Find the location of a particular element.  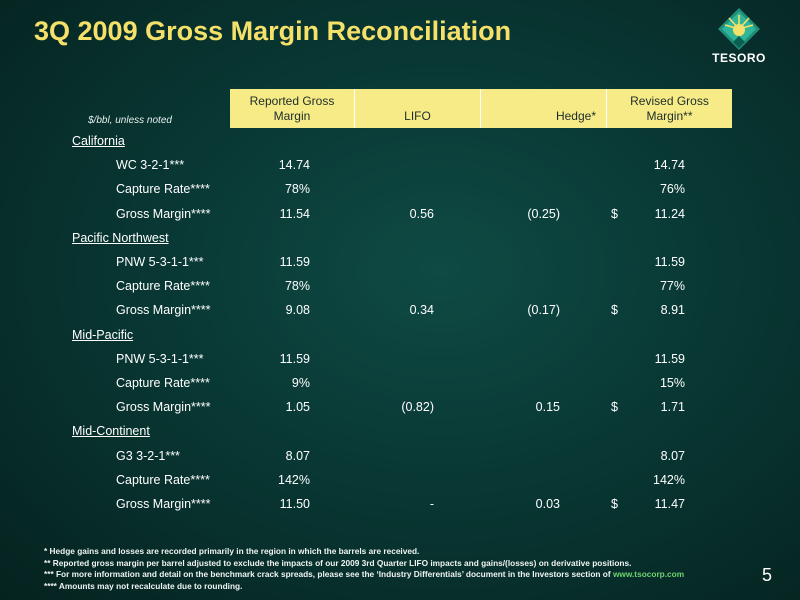

table-row: WC 3-2-1*** 14.74 14.74 is located at coordinates (400, 166).